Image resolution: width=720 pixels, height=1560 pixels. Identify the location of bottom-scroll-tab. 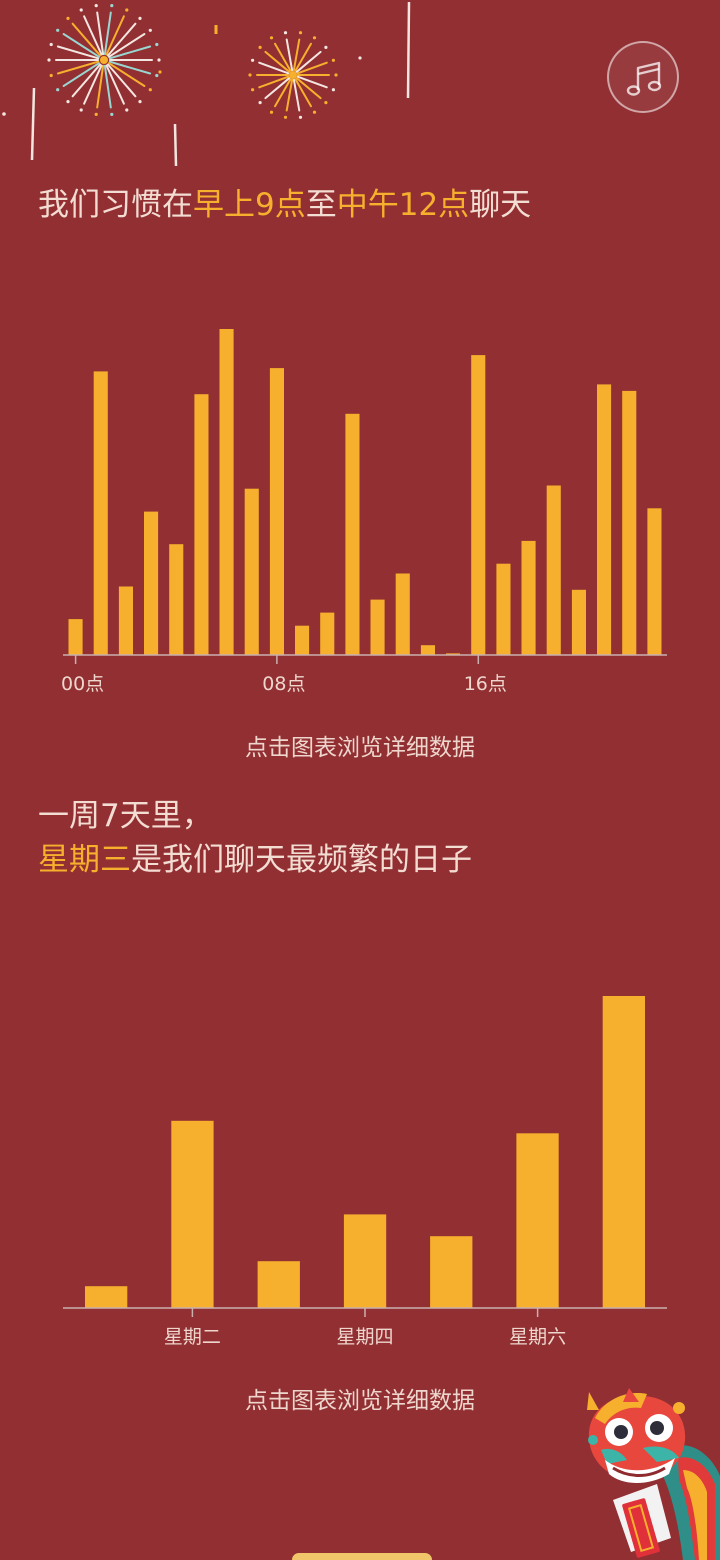
(362, 1556).